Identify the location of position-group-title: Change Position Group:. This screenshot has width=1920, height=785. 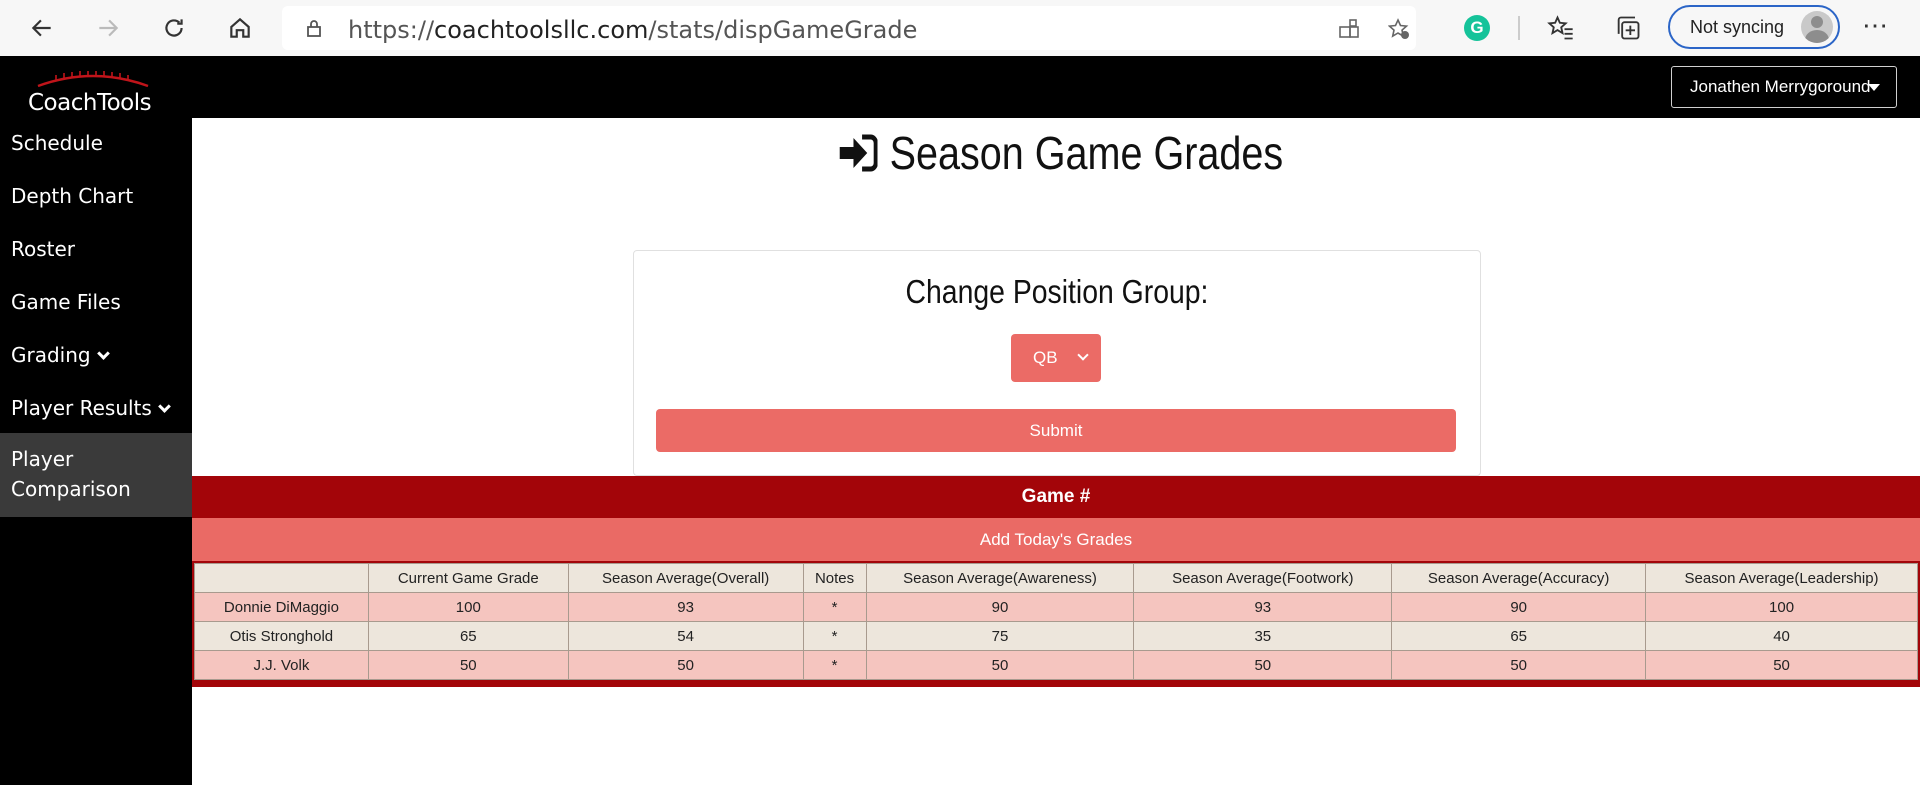
(1057, 291).